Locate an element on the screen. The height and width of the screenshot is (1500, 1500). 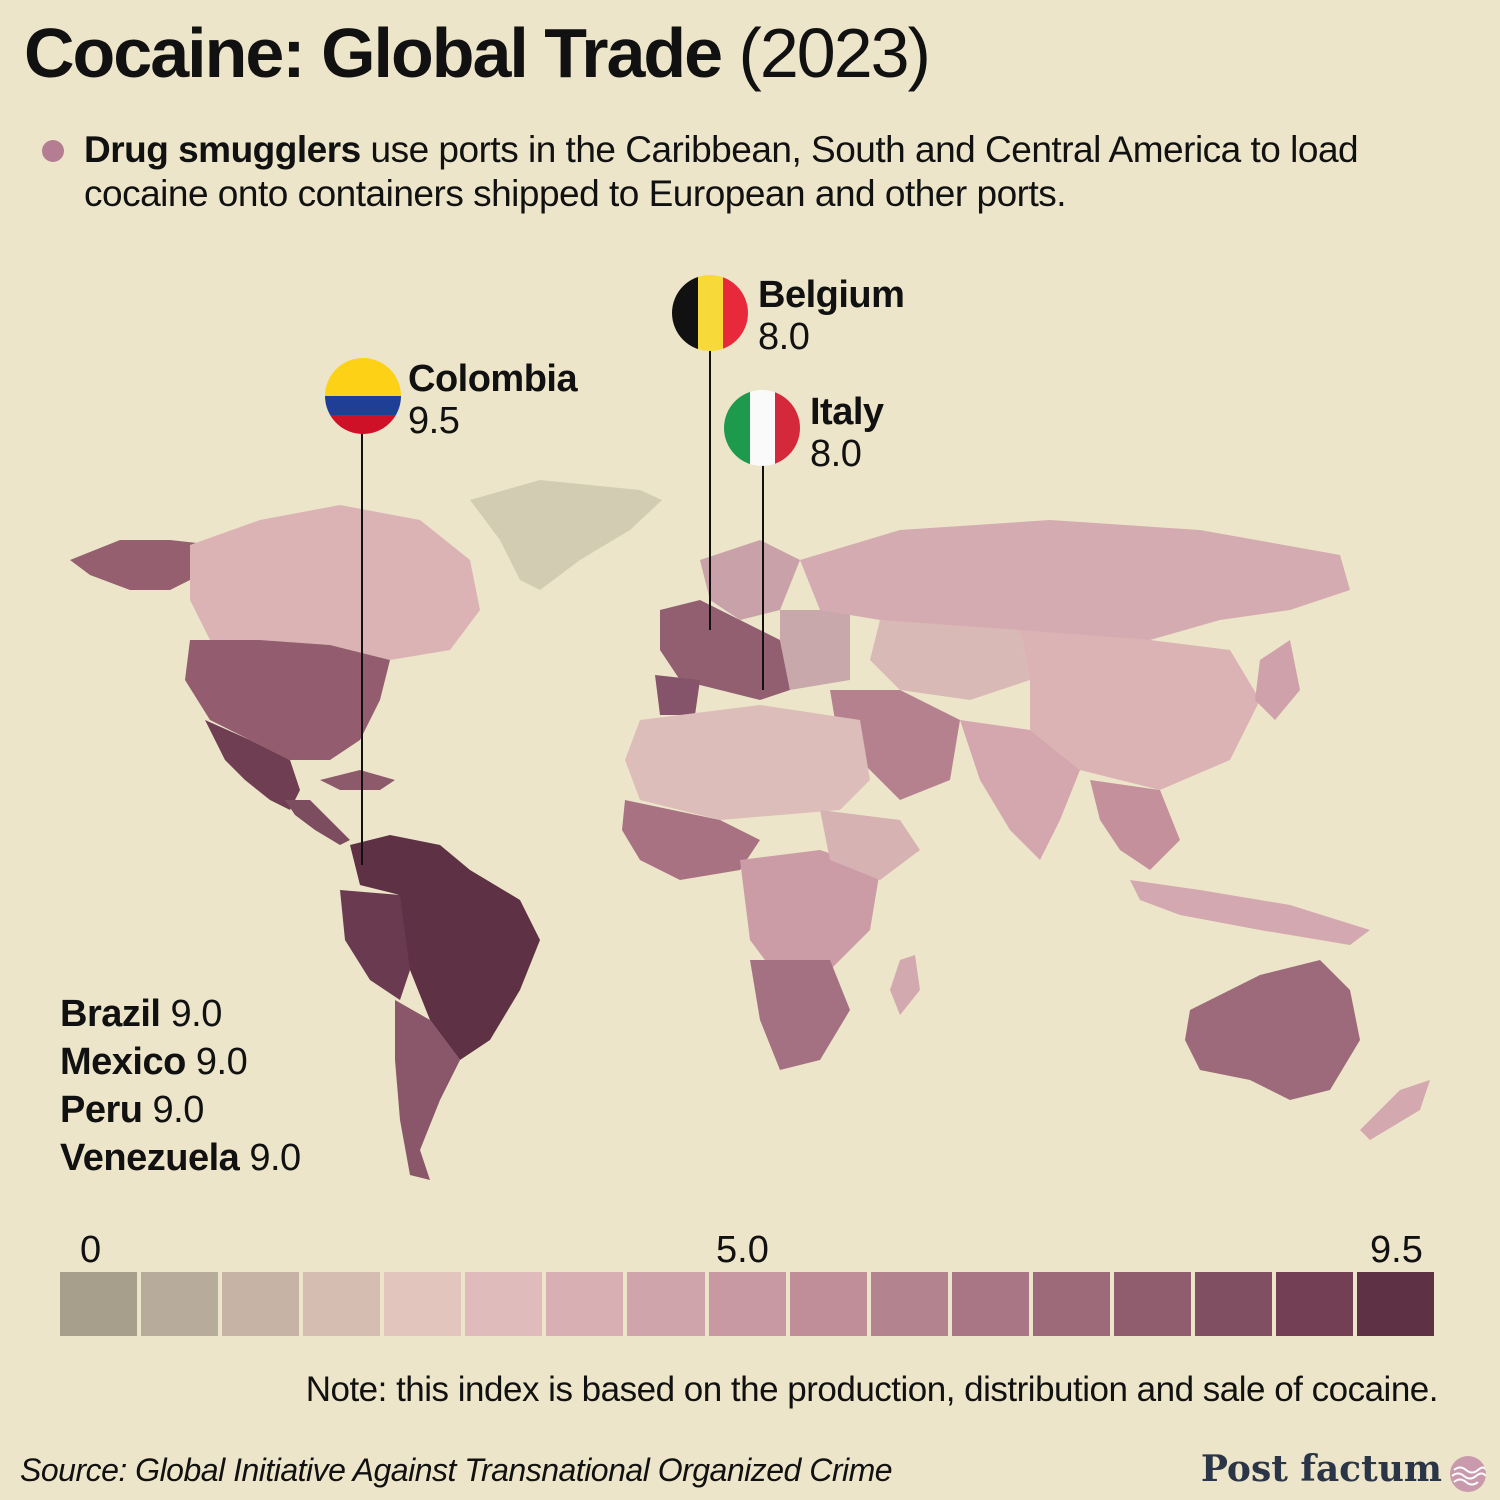
country-name: Peru is located at coordinates (101, 1110).